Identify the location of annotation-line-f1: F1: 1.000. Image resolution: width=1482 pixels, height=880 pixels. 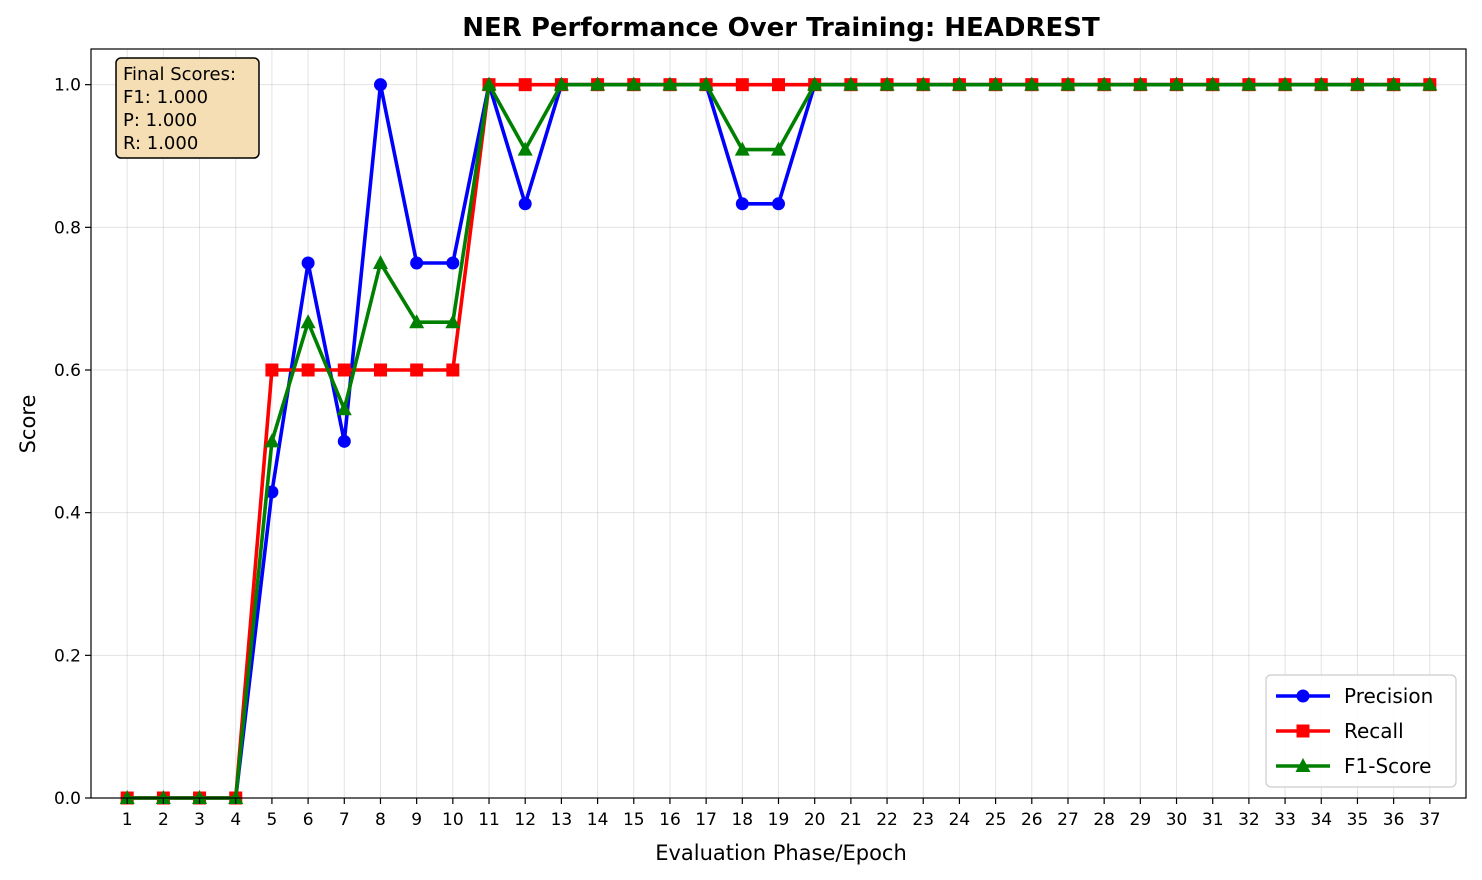
(165, 97).